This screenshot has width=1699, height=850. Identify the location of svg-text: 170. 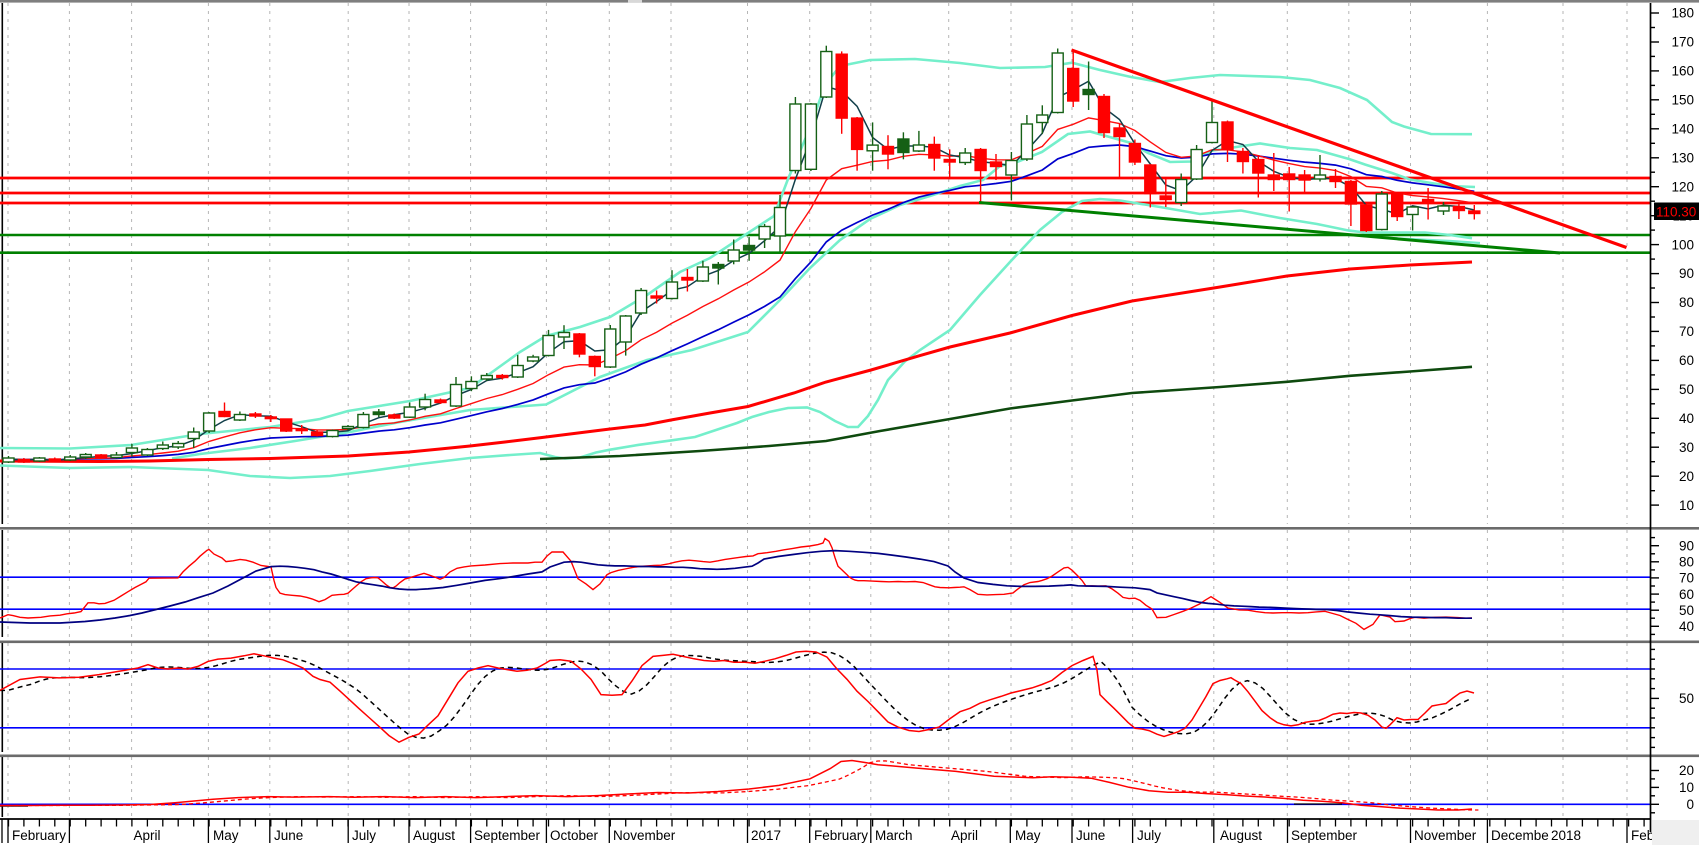
(1682, 42).